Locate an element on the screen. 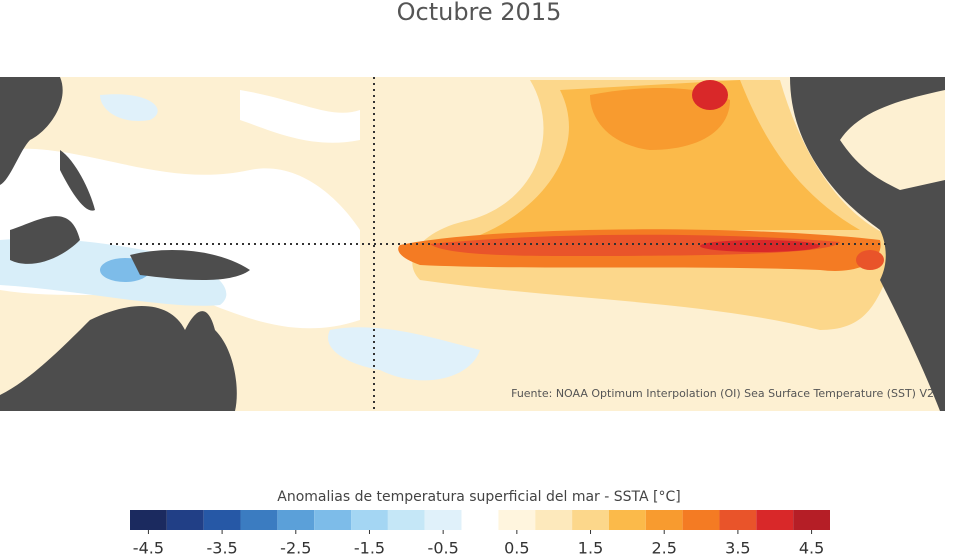 Image resolution: width=959 pixels, height=557 pixels. tick-label: 1.5 is located at coordinates (590, 548).